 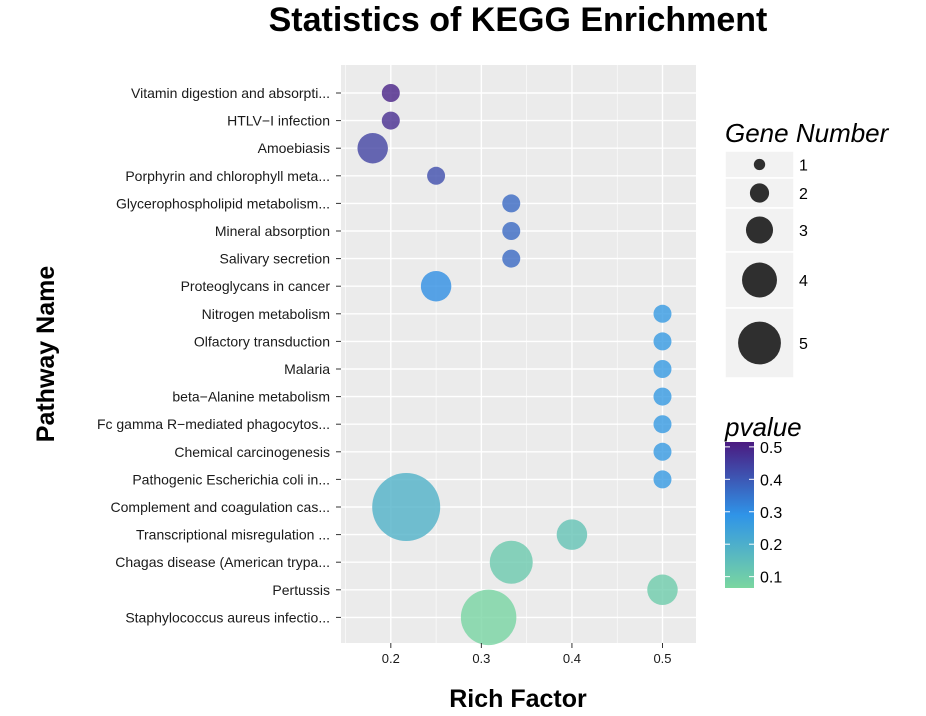 I want to click on x-tick-label: 0.4, so click(x=572, y=658).